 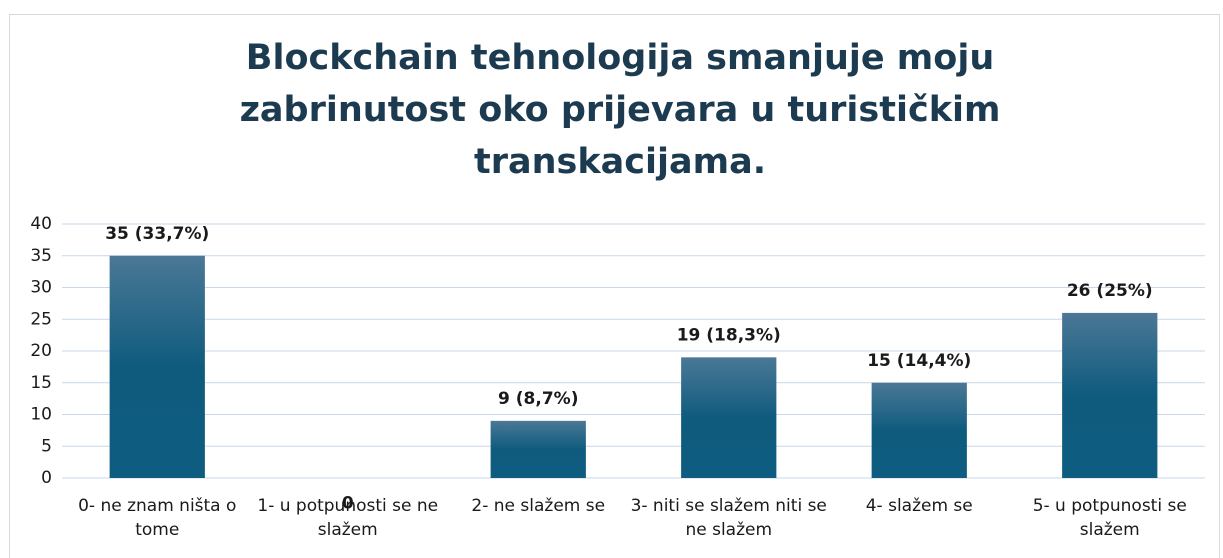 I want to click on x-tick-label: 4- slažem se, so click(x=919, y=506).